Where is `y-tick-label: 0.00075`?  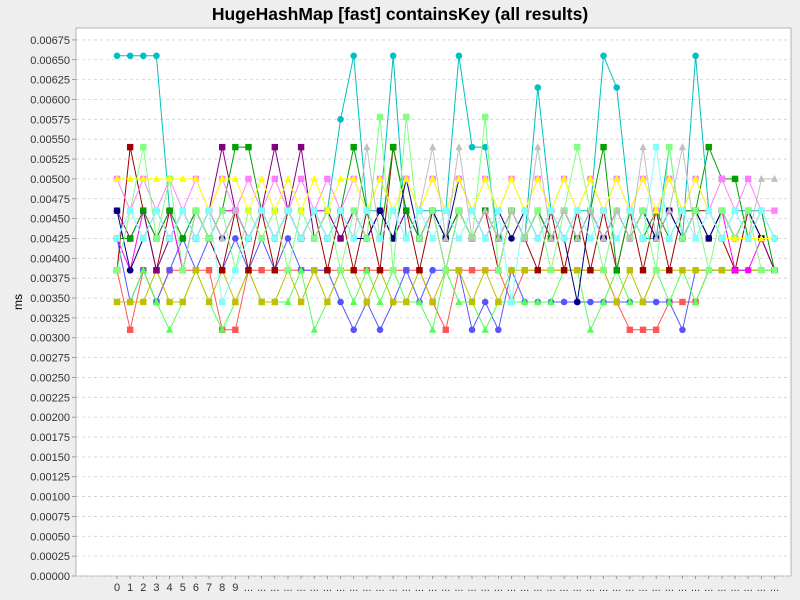
y-tick-label: 0.00075 is located at coordinates (50, 517).